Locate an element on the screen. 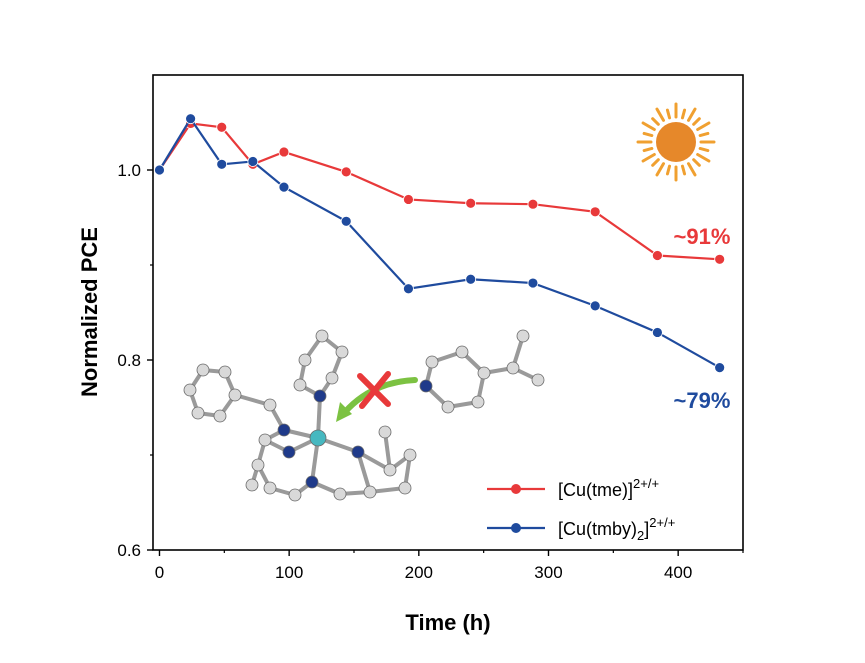  approach-arrowhead is located at coordinates (344, 412).